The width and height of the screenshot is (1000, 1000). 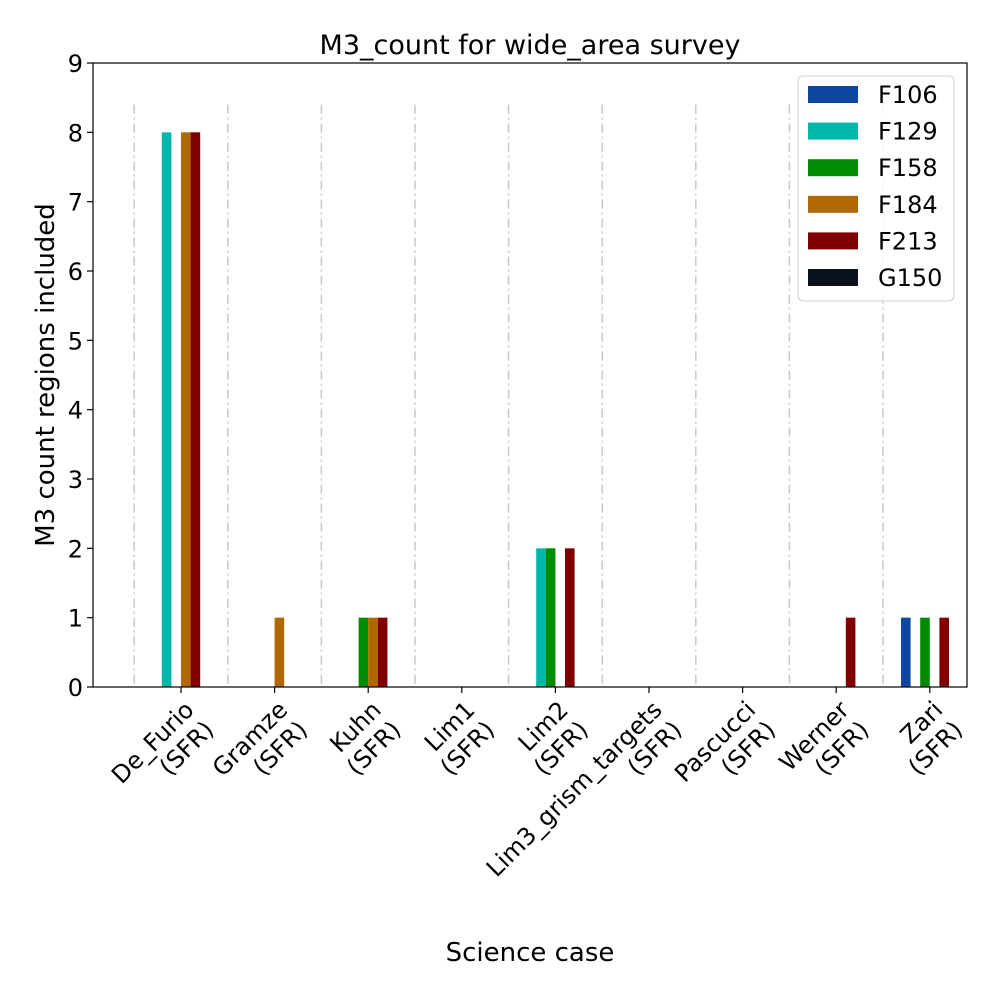 I want to click on legend-label: F184, so click(x=908, y=205).